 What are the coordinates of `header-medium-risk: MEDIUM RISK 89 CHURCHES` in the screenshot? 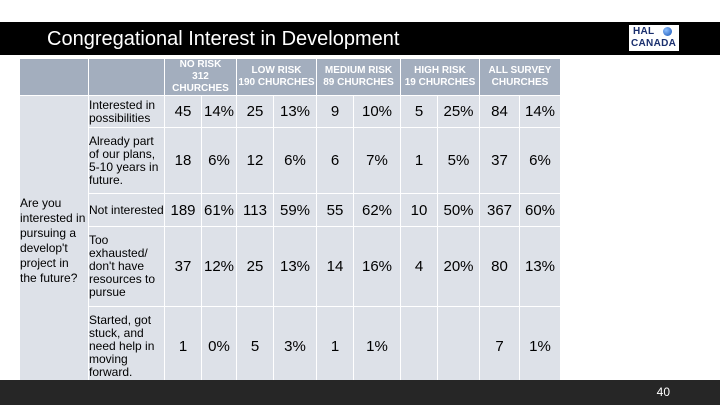 It's located at (358, 77).